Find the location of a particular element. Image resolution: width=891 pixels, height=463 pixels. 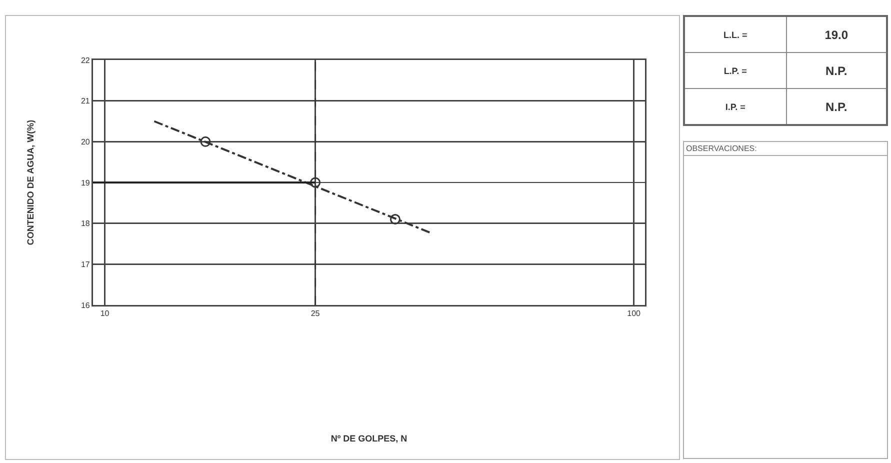

y-tick-label: 17 is located at coordinates (85, 264).